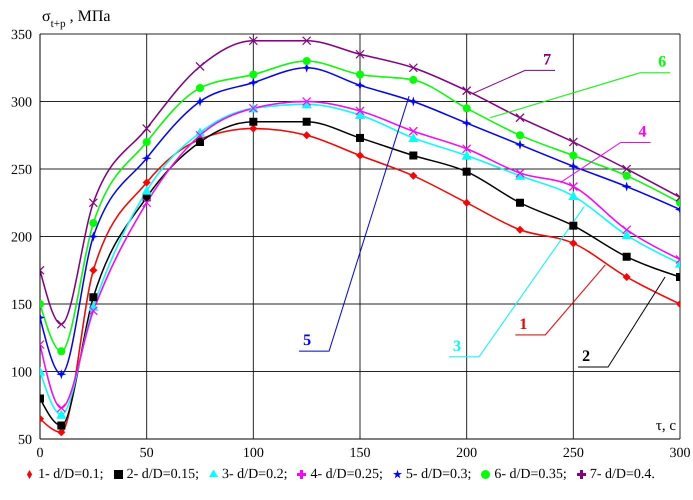 Image resolution: width=693 pixels, height=500 pixels. Describe the element at coordinates (21, 305) in the screenshot. I see `y-tick-label: 150` at that location.